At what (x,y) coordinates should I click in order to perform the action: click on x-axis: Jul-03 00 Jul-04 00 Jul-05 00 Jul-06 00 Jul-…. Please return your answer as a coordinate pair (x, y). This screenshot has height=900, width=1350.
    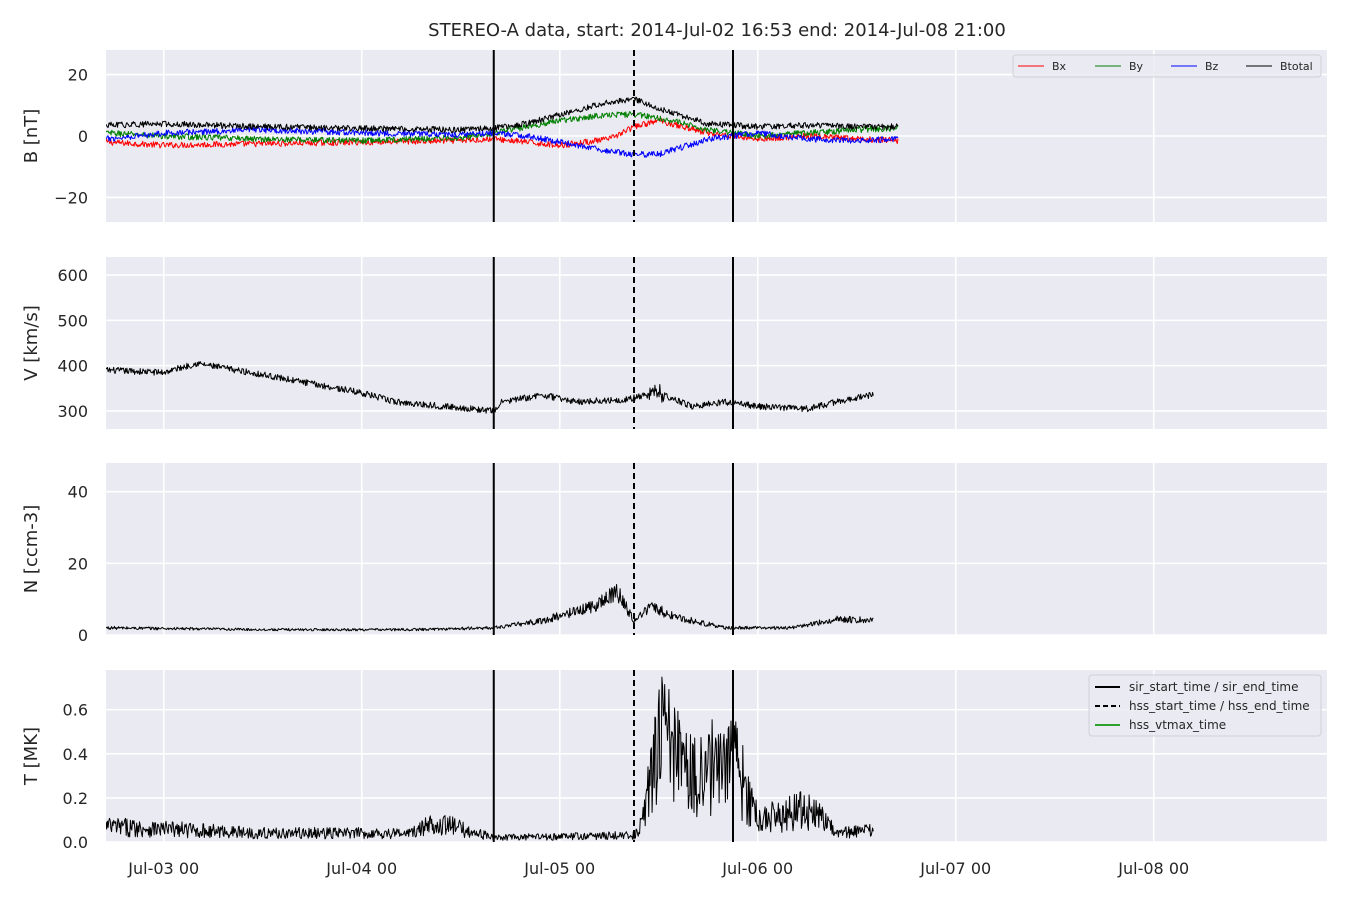
    Looking at the image, I should click on (658, 868).